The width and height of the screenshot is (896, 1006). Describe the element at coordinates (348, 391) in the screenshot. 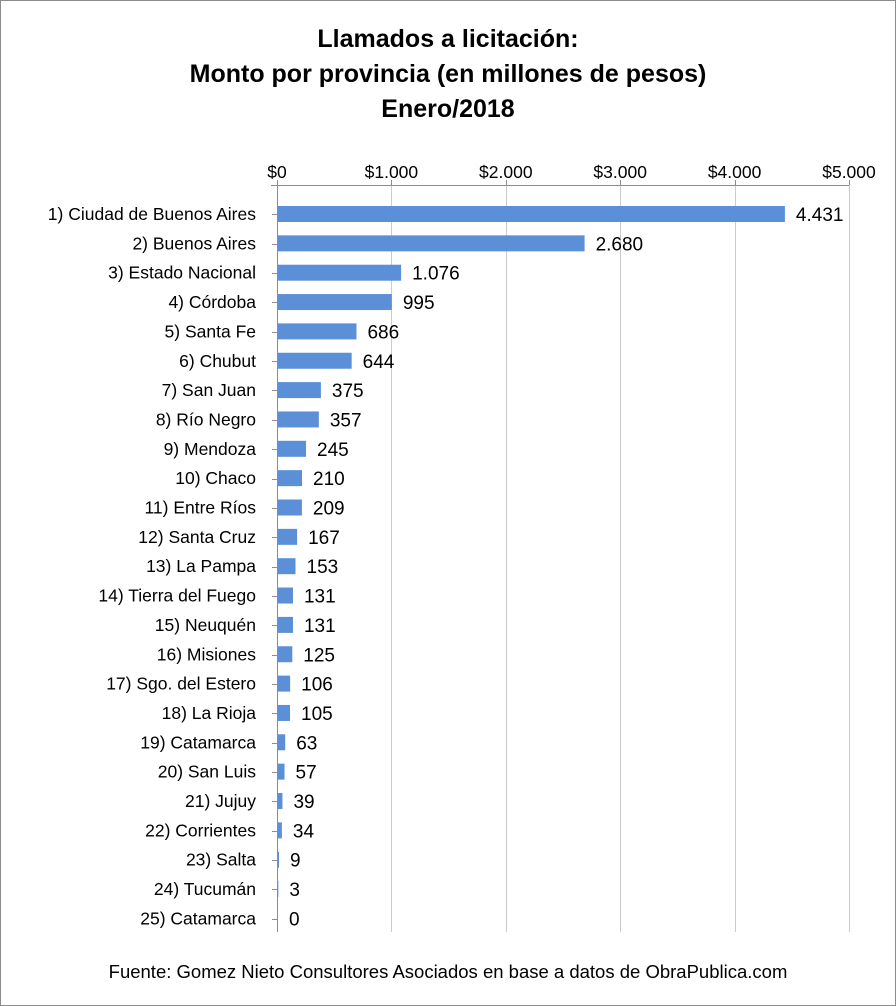

I see `data-label: 375` at that location.